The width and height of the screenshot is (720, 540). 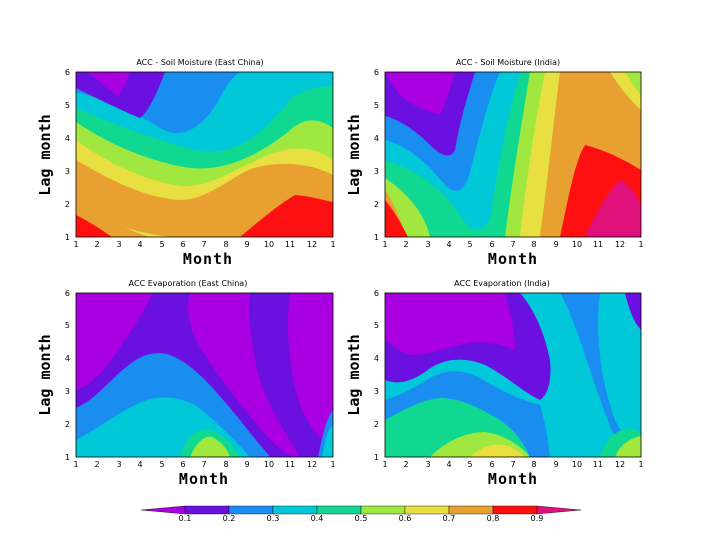 I want to click on colorbar-label: 0.1, so click(x=185, y=518).